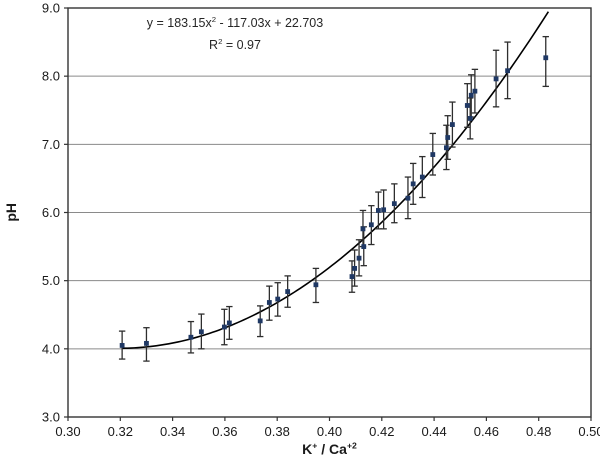 The image size is (600, 466). Describe the element at coordinates (220, 41) in the screenshot. I see `r-squared-superscript: 2` at that location.